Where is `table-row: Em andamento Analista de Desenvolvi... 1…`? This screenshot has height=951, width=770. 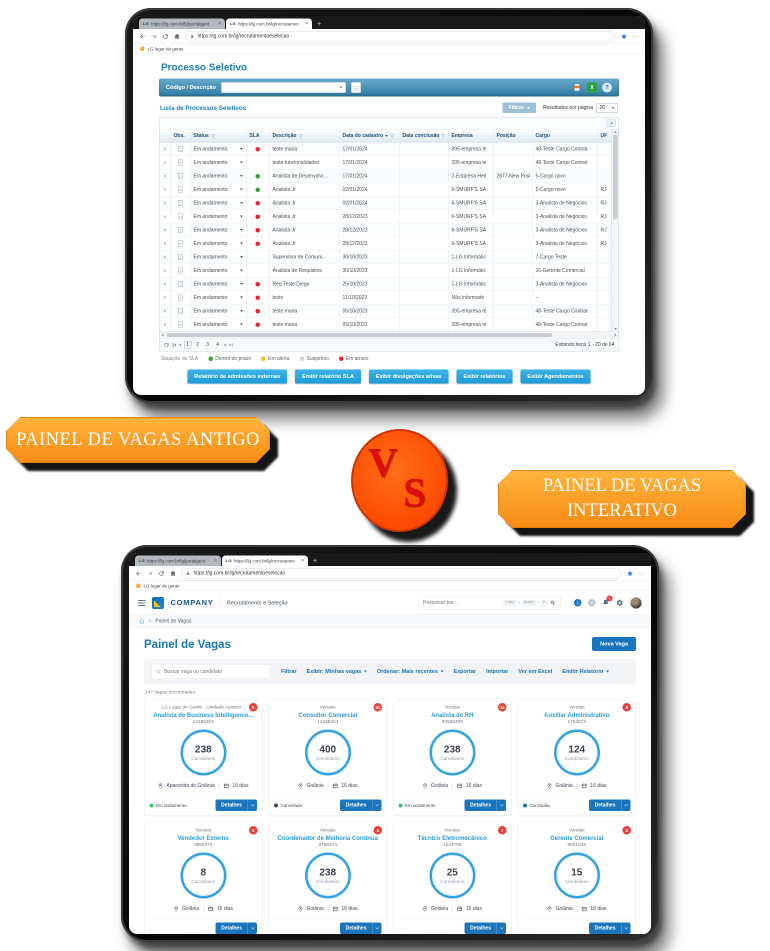
table-row: Em andamento Analista de Desenvolvi... 1… is located at coordinates (385, 176).